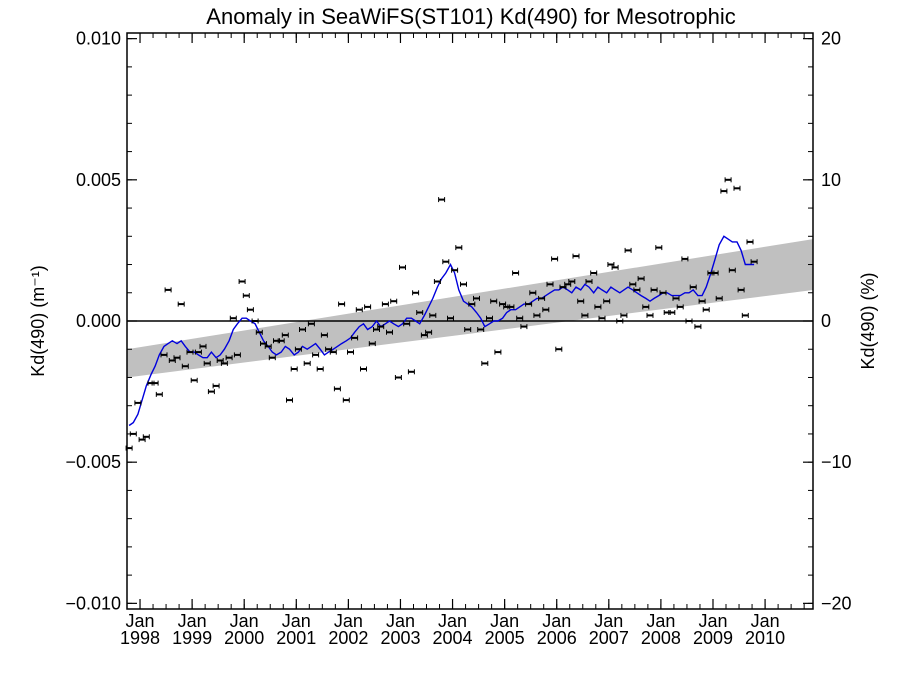 This screenshot has height=675, width=900. Describe the element at coordinates (296, 638) in the screenshot. I see `x-tick-label-year: 2001` at that location.